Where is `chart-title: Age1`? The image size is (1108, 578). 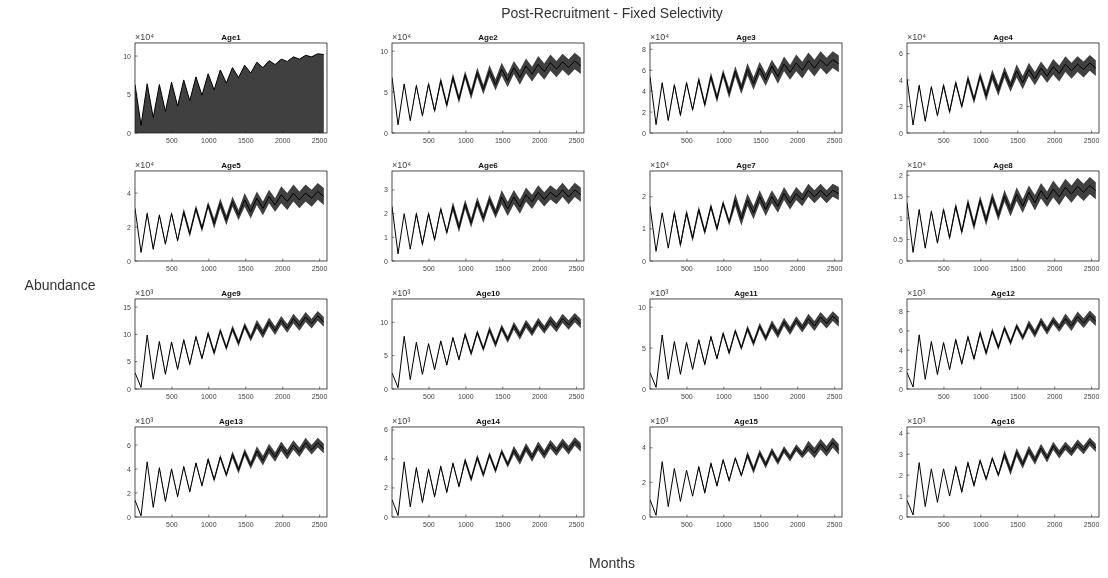
chart-title: Age1 is located at coordinates (231, 37).